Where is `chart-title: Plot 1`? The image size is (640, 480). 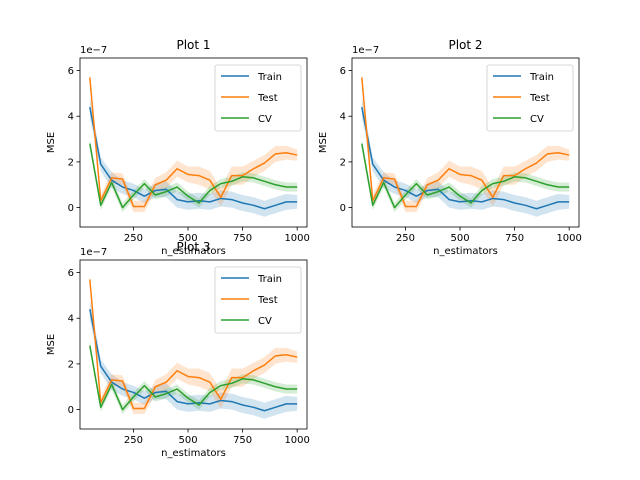 chart-title: Plot 1 is located at coordinates (193, 45).